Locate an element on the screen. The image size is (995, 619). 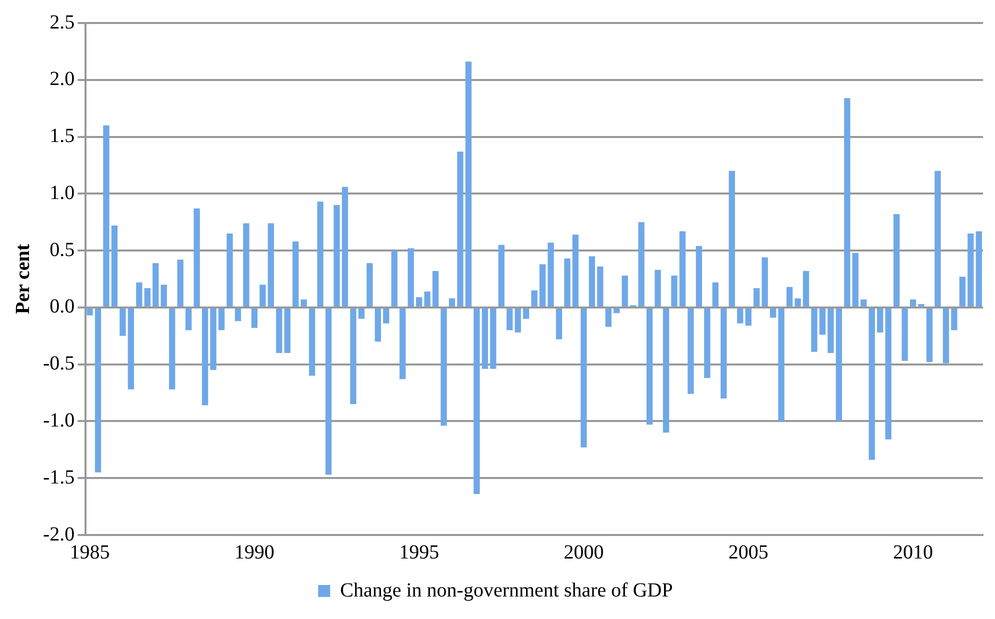
y-axis-title: Per cent is located at coordinates (23, 279).